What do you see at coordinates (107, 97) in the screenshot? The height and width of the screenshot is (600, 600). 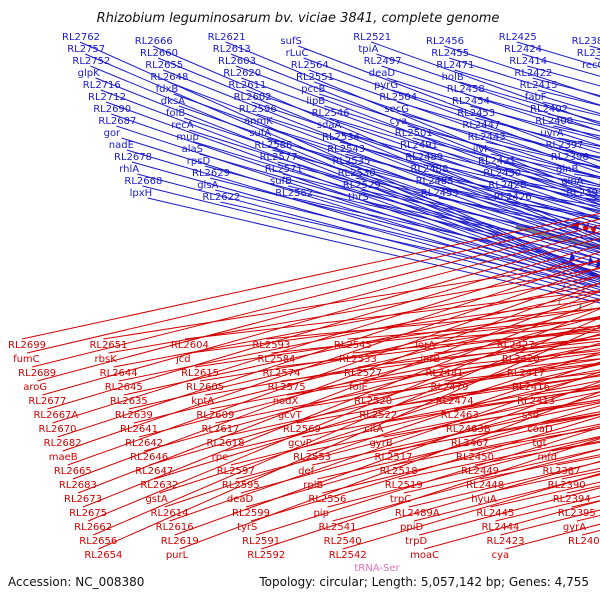 I see `forward-gene-label: RL2712` at bounding box center [107, 97].